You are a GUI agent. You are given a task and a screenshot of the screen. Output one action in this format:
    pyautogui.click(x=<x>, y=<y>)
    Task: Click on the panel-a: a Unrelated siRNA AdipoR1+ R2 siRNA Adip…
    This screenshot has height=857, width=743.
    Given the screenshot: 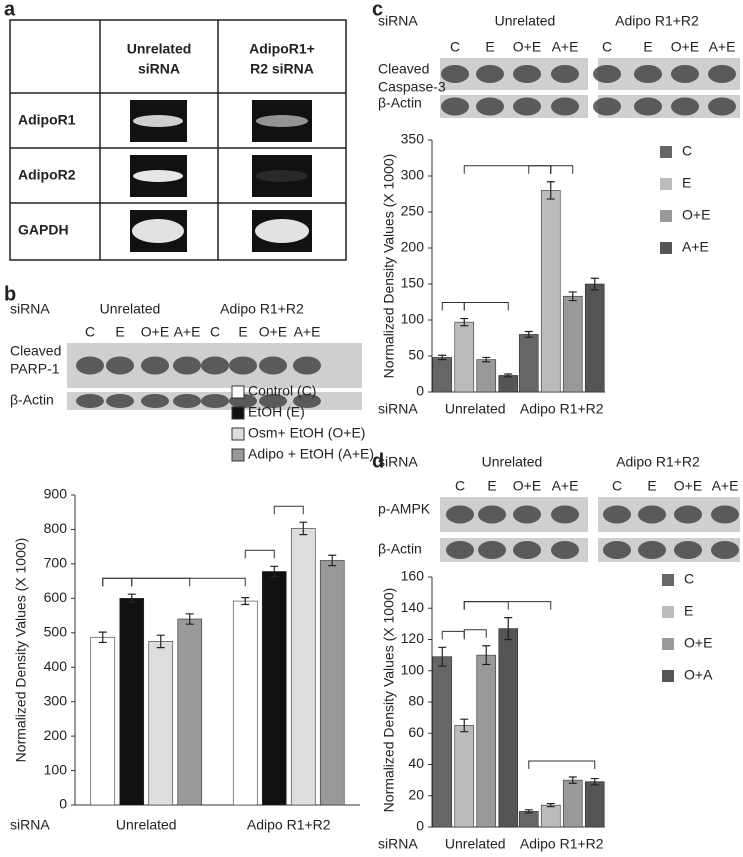 What is the action you would take?
    pyautogui.click(x=175, y=130)
    